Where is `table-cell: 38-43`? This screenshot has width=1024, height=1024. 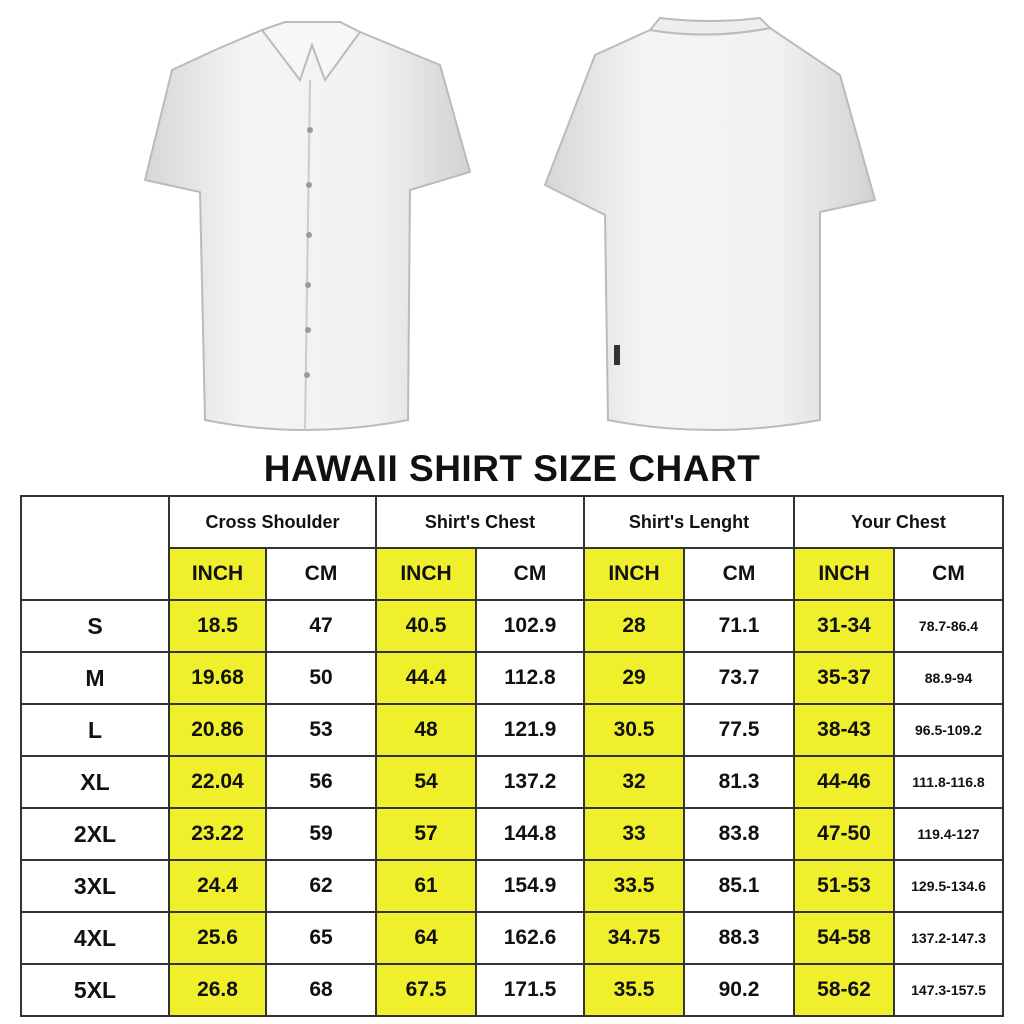 table-cell: 38-43 is located at coordinates (844, 730).